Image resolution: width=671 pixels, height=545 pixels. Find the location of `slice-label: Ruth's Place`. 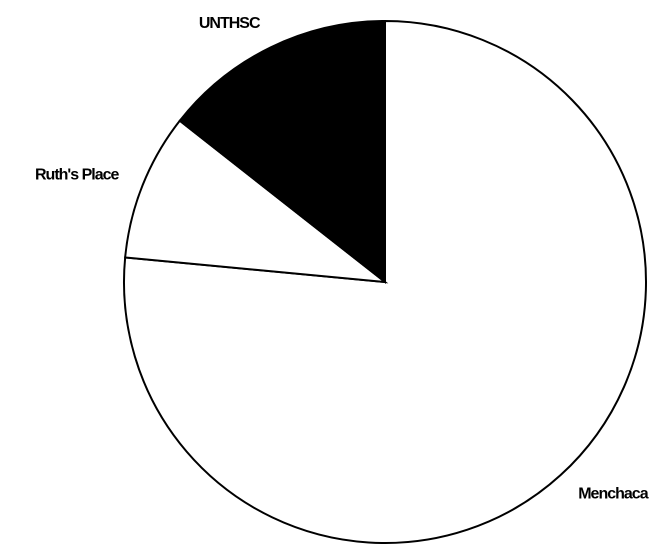

slice-label: Ruth's Place is located at coordinates (77, 175).